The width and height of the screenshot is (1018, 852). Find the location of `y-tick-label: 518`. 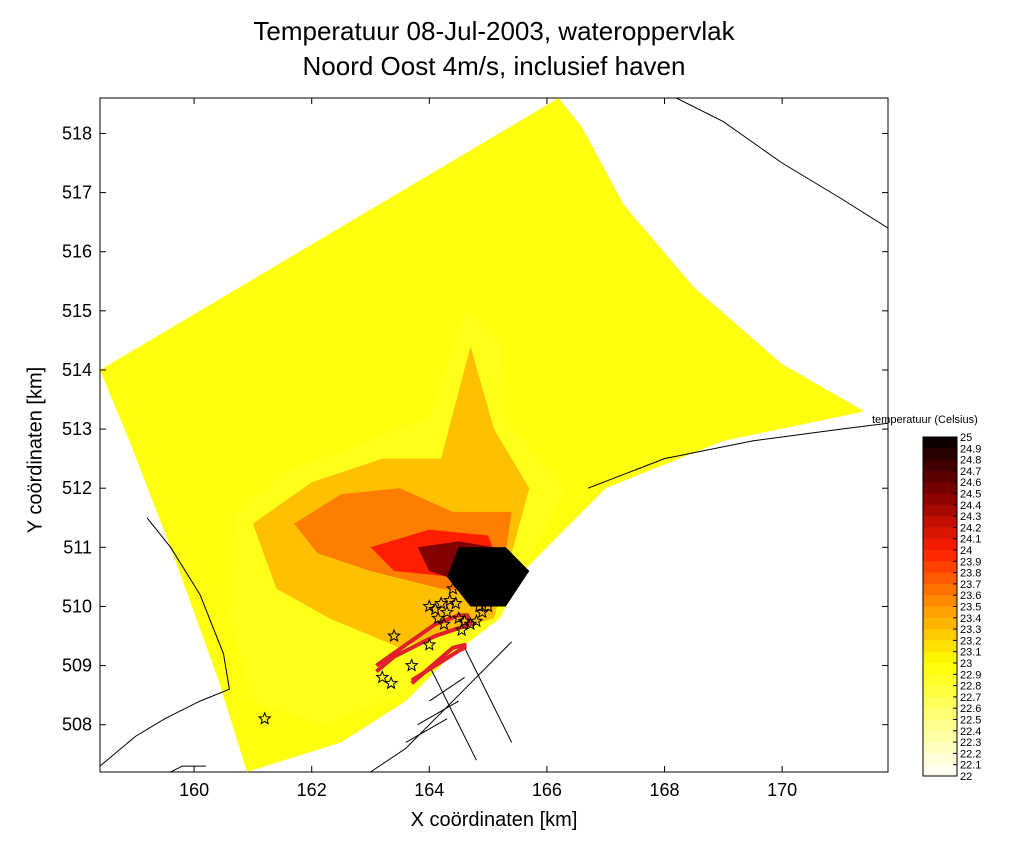

y-tick-label: 518 is located at coordinates (77, 133).